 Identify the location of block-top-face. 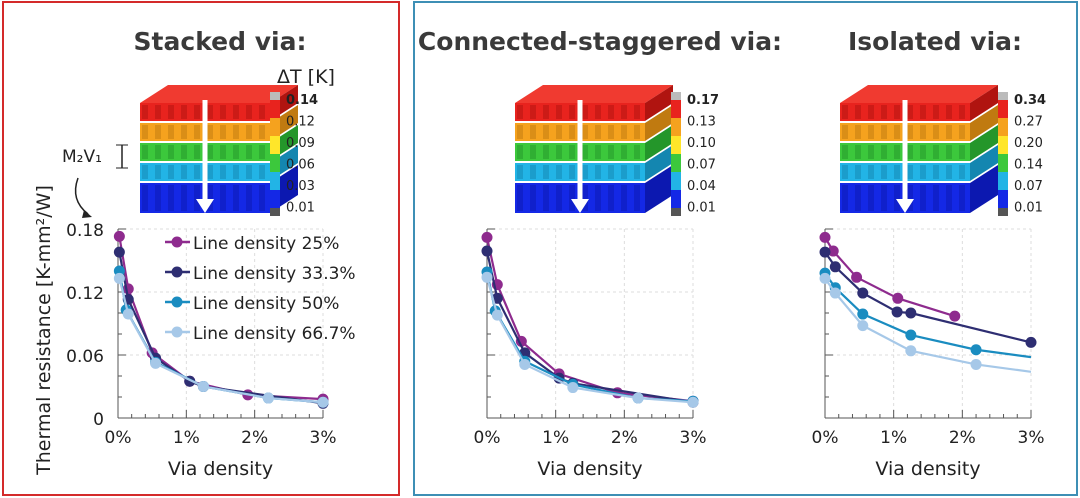
(219, 94).